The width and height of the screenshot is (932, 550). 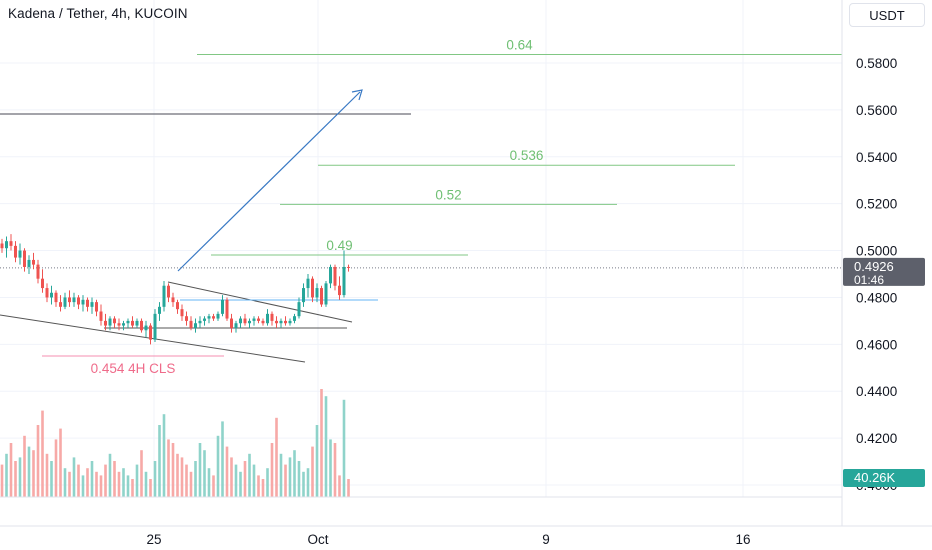 I want to click on arrow-head-icon, so click(x=357, y=95).